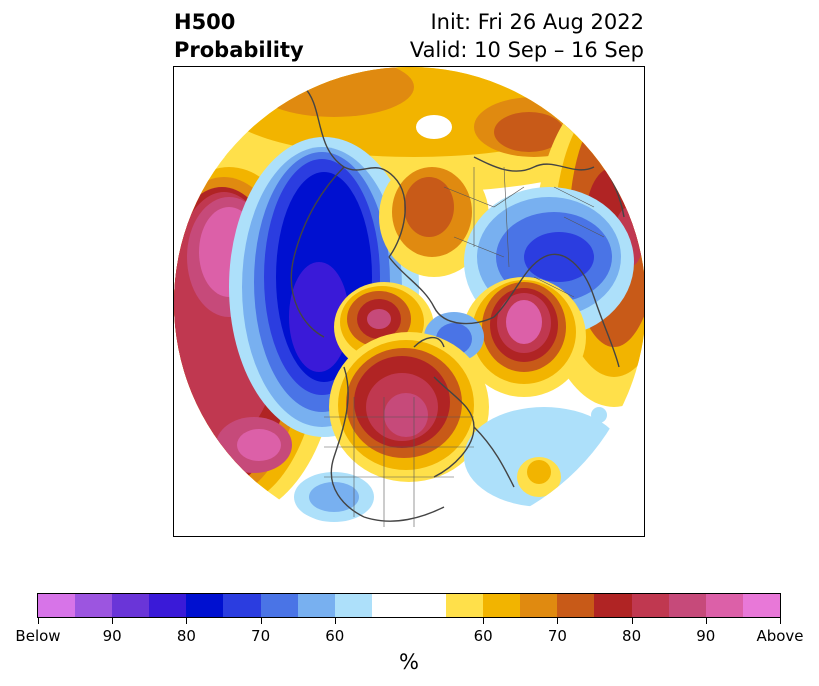 The image size is (819, 686). I want to click on title-line-2: Probability, so click(239, 50).